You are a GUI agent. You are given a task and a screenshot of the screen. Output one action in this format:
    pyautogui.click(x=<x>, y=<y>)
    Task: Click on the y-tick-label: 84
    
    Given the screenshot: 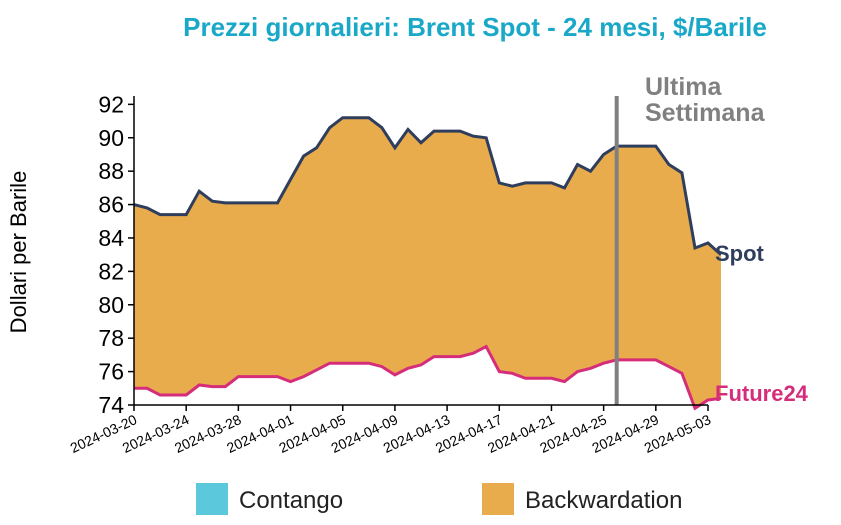 What is the action you would take?
    pyautogui.click(x=111, y=238)
    